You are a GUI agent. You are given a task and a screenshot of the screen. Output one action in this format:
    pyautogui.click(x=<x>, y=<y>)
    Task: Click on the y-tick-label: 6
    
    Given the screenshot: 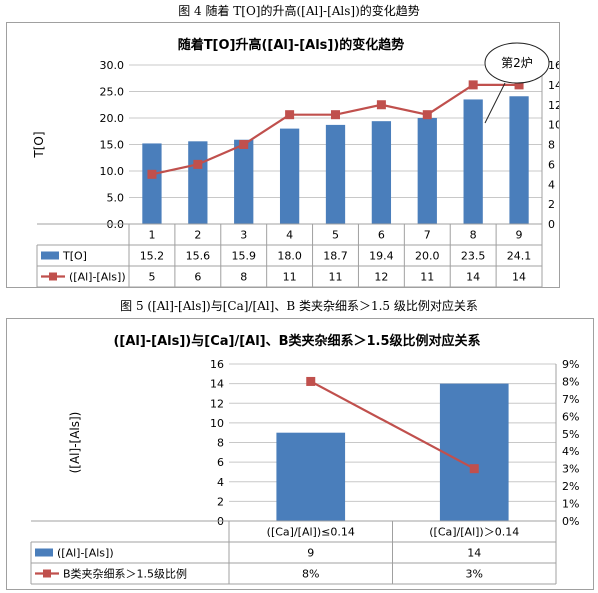 What is the action you would take?
    pyautogui.click(x=220, y=462)
    